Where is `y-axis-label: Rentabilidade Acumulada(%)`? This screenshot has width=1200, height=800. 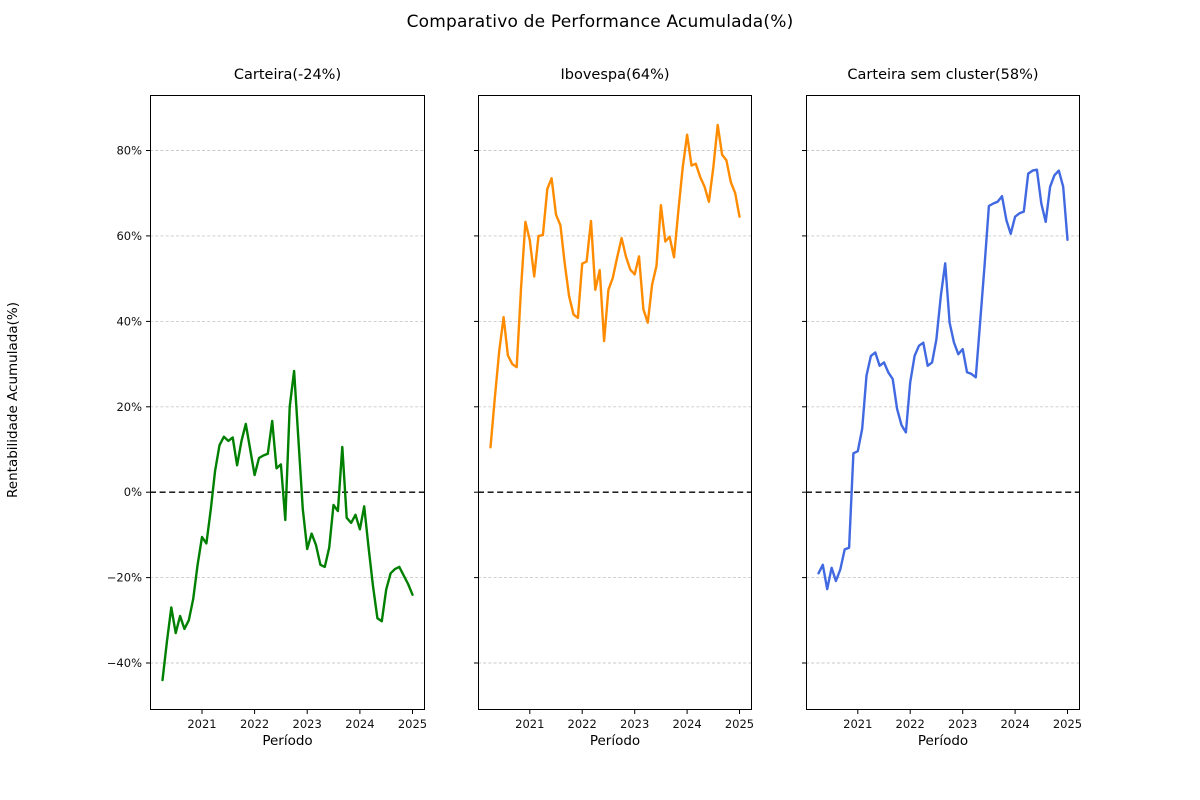
y-axis-label: Rentabilidade Acumulada(%) is located at coordinates (13, 400).